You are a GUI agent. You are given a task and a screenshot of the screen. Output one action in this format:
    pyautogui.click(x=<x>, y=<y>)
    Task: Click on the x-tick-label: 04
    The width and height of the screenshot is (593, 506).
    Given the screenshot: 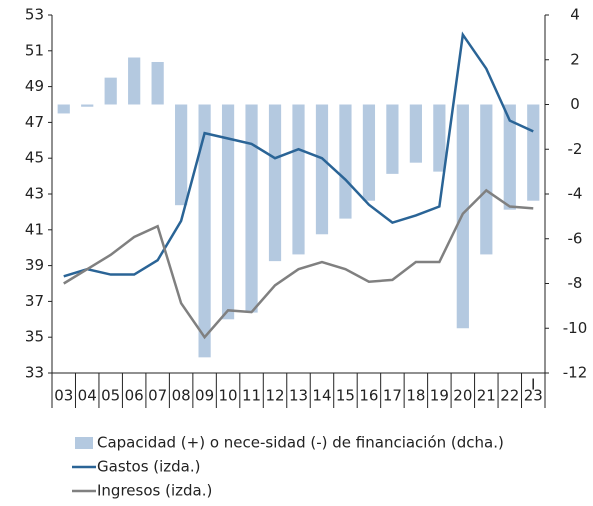 What is the action you would take?
    pyautogui.click(x=87, y=396)
    